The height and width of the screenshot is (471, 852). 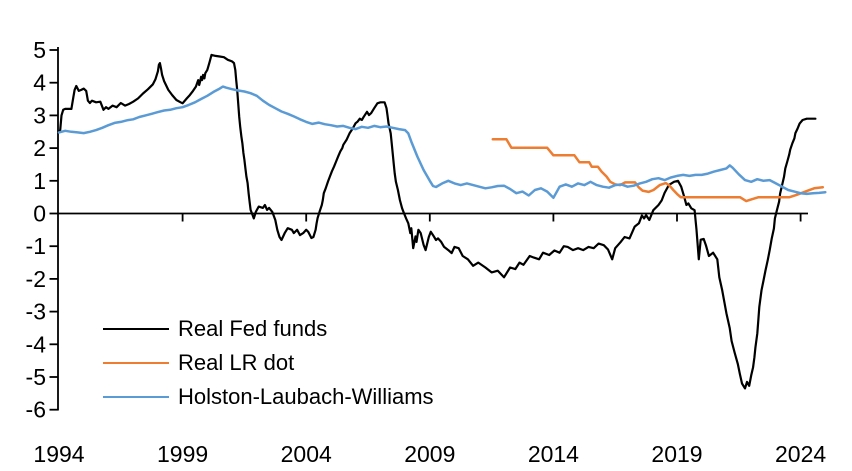 I want to click on y-tick-label: 5, so click(x=39, y=50).